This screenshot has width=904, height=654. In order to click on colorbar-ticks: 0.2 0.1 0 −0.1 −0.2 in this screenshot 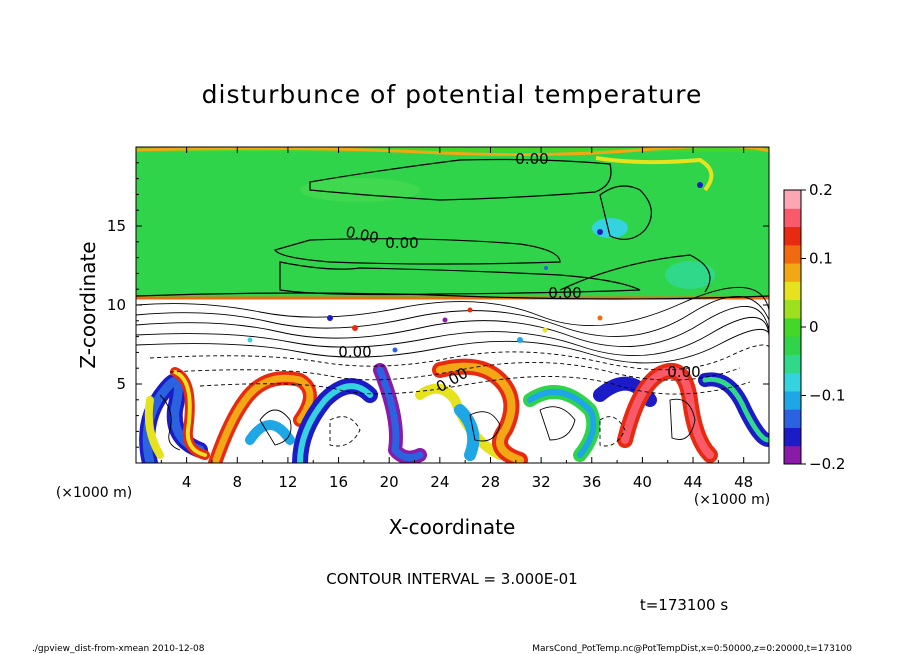, I will do `click(823, 327)`.